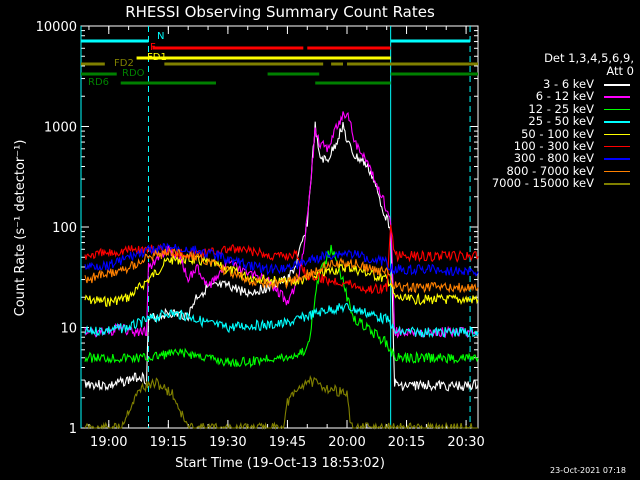  Describe the element at coordinates (98, 82) in the screenshot. I see `segment-label-rd6: RD6` at that location.